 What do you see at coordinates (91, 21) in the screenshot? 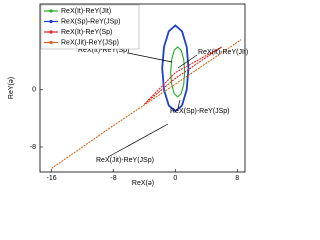
I see `legend-label: ReX(Sp)-ReY(JSp)` at bounding box center [91, 21].